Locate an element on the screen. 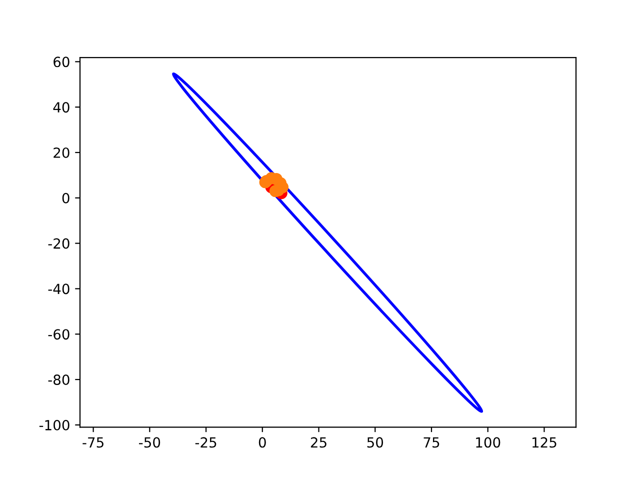 This screenshot has width=640, height=480. x-tick-label: 75 is located at coordinates (432, 442).